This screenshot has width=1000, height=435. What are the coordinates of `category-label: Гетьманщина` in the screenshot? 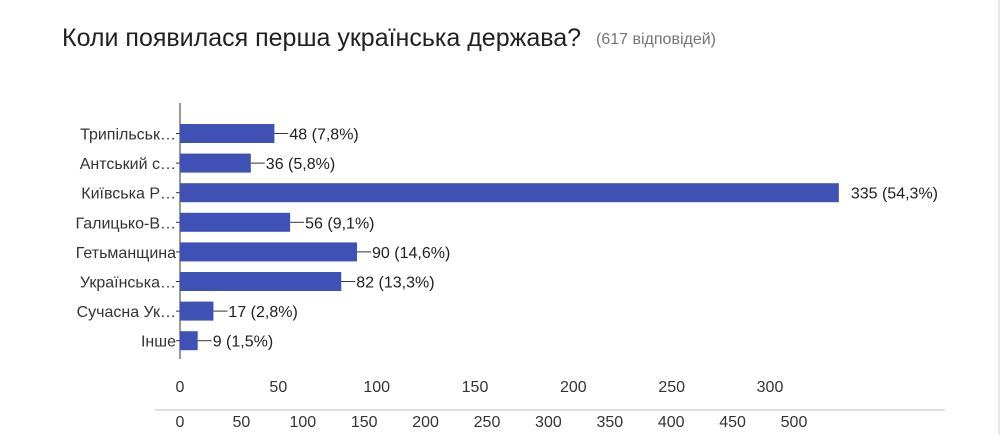 It's located at (126, 253).